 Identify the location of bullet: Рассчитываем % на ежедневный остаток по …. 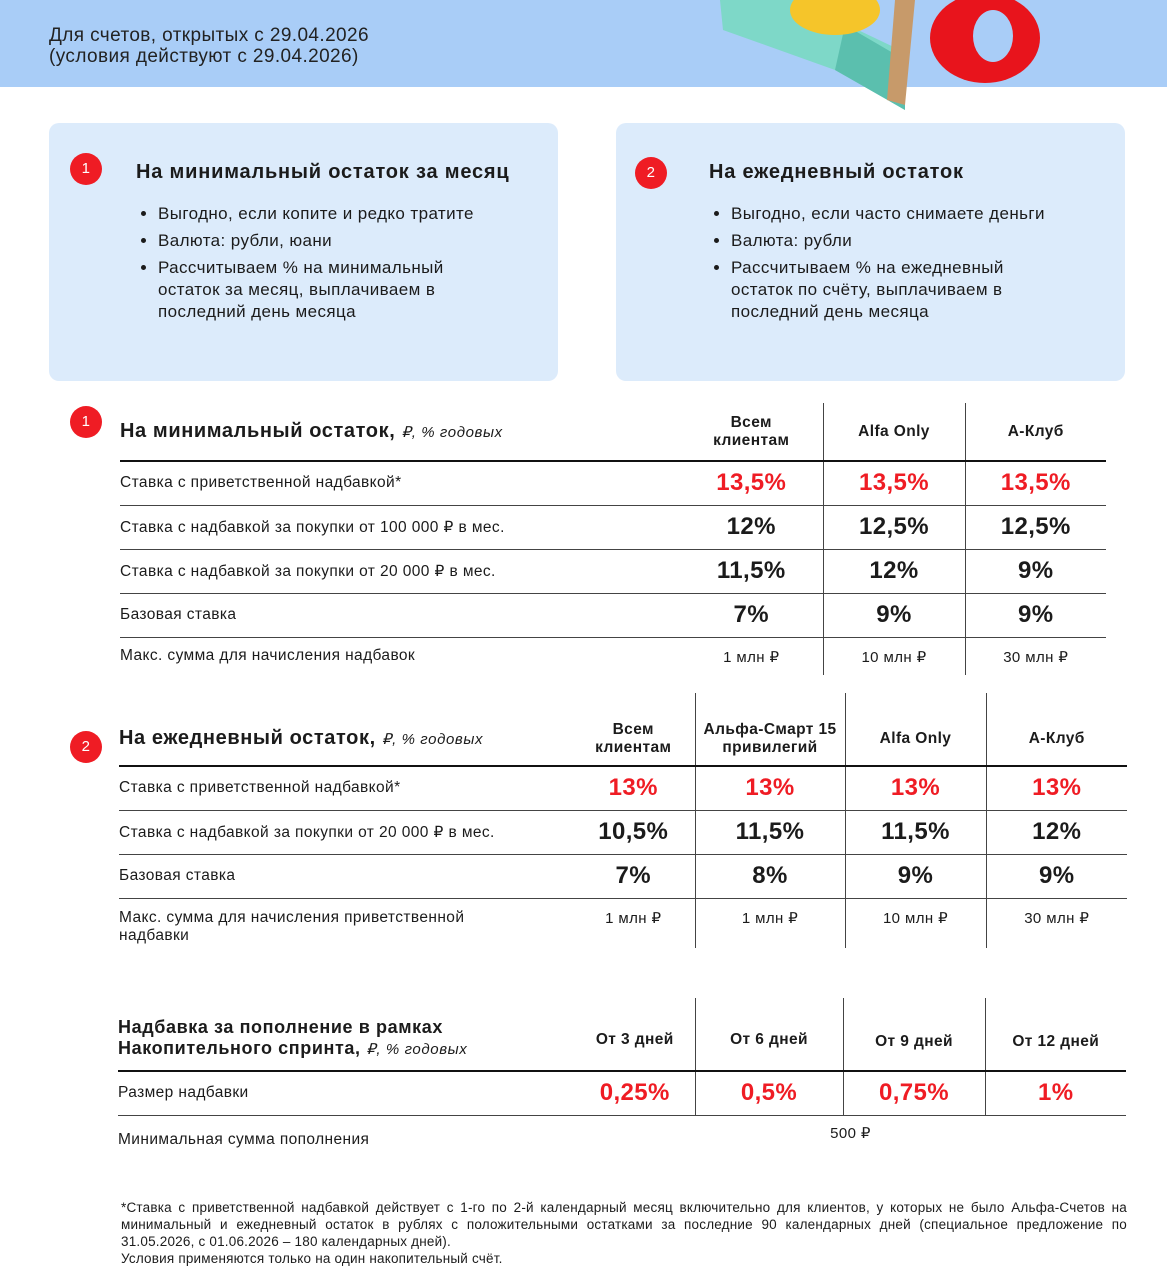
(896, 290).